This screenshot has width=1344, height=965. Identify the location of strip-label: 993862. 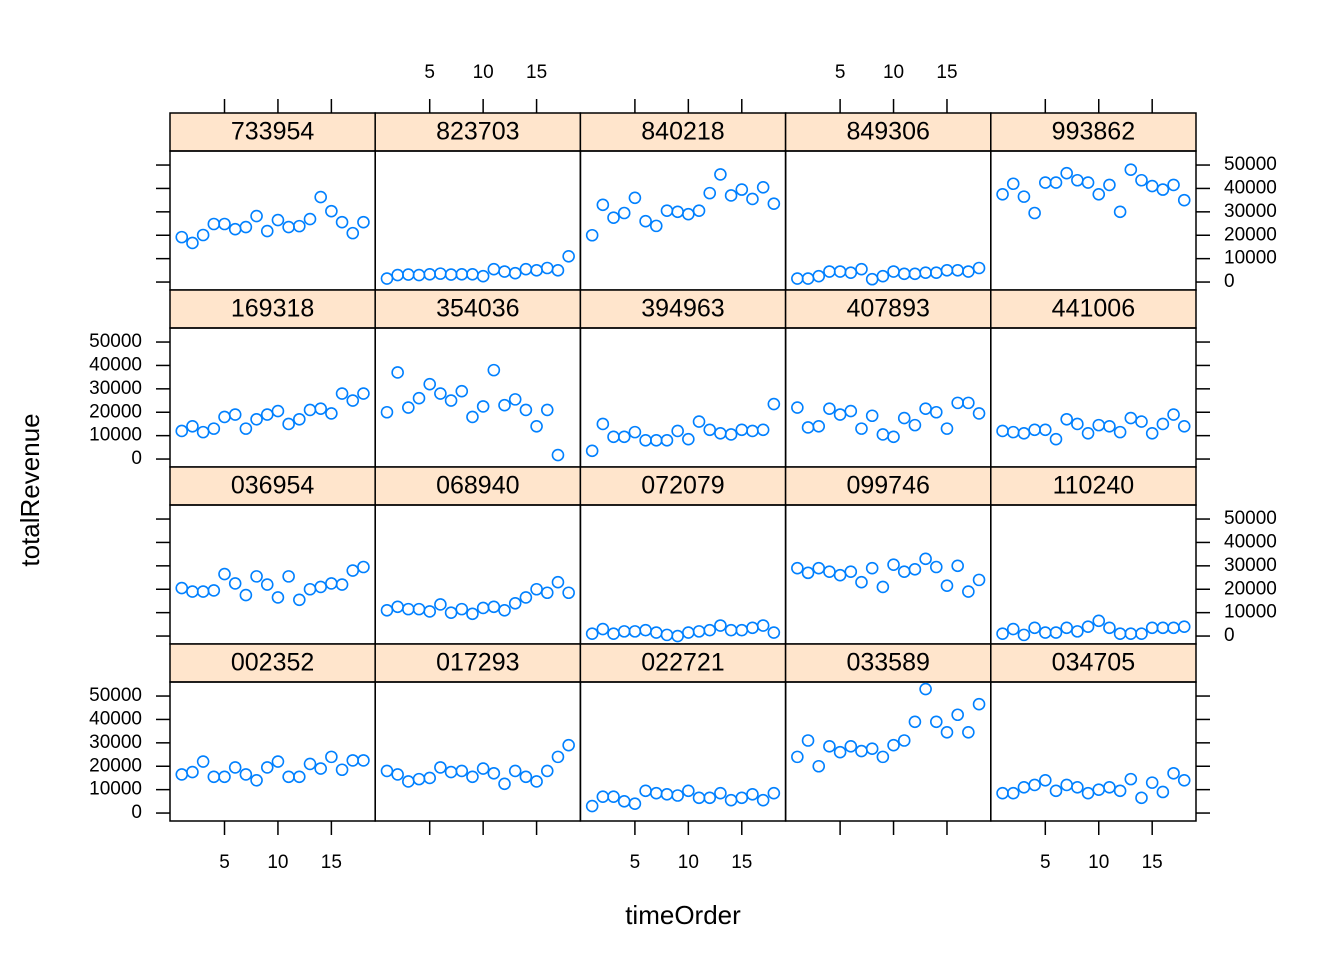
(1093, 132).